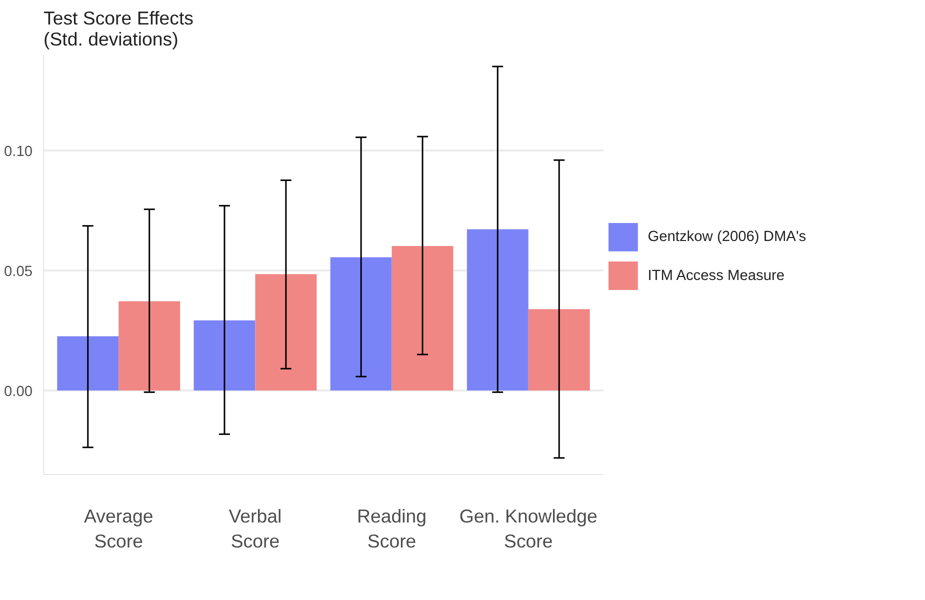 The width and height of the screenshot is (925, 600). I want to click on x-tick-label: Gen. Knowledge Score, so click(528, 529).